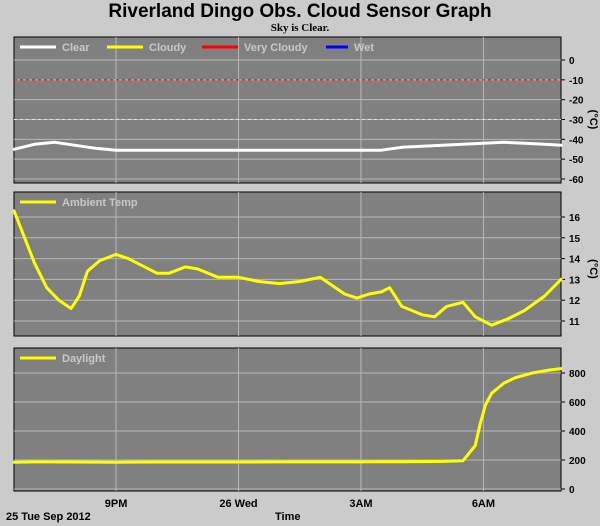  Describe the element at coordinates (576, 101) in the screenshot. I see `cloud-sensor-ytick-label: -20` at that location.